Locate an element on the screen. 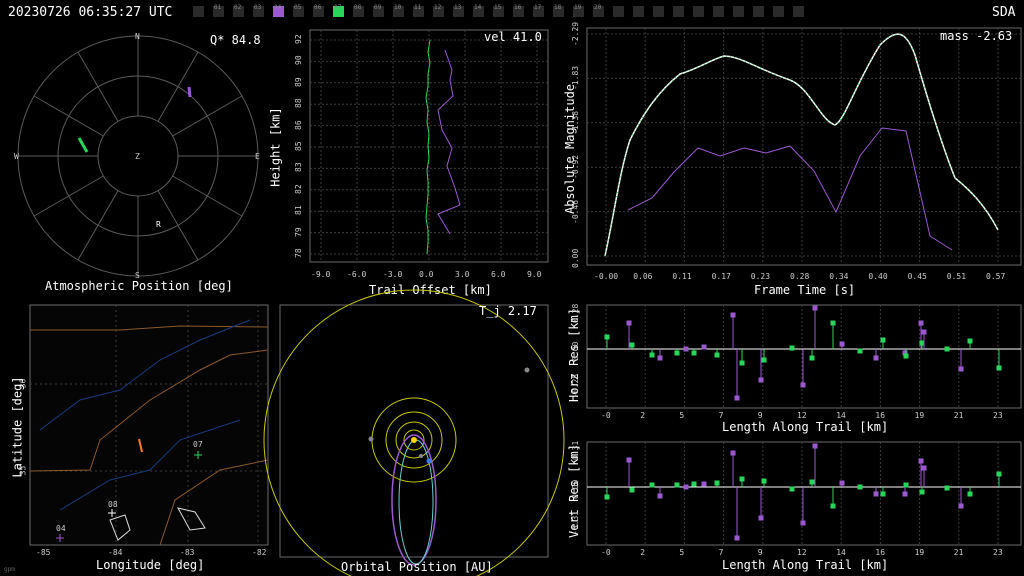 Image resolution: width=1024 pixels, height=576 pixels. station-07-marker is located at coordinates (198, 455).